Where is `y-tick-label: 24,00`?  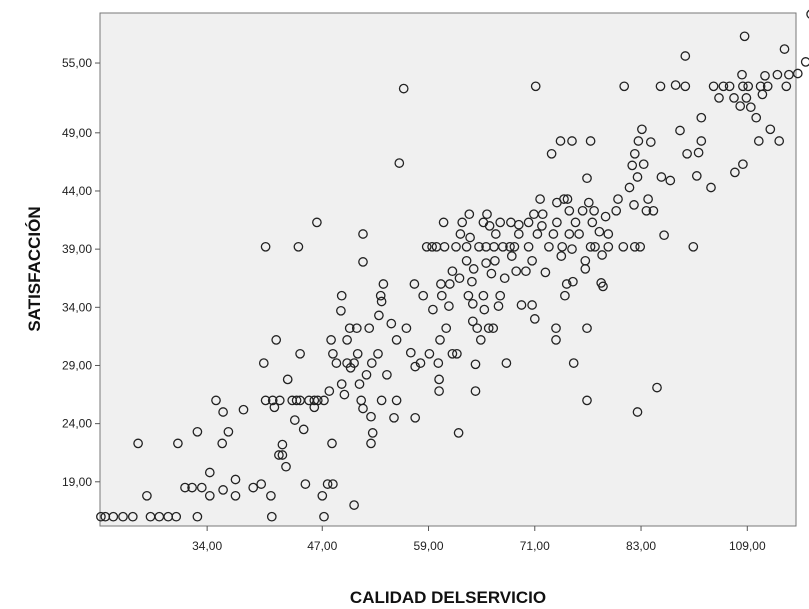
y-tick-label: 24,00 is located at coordinates (77, 424).